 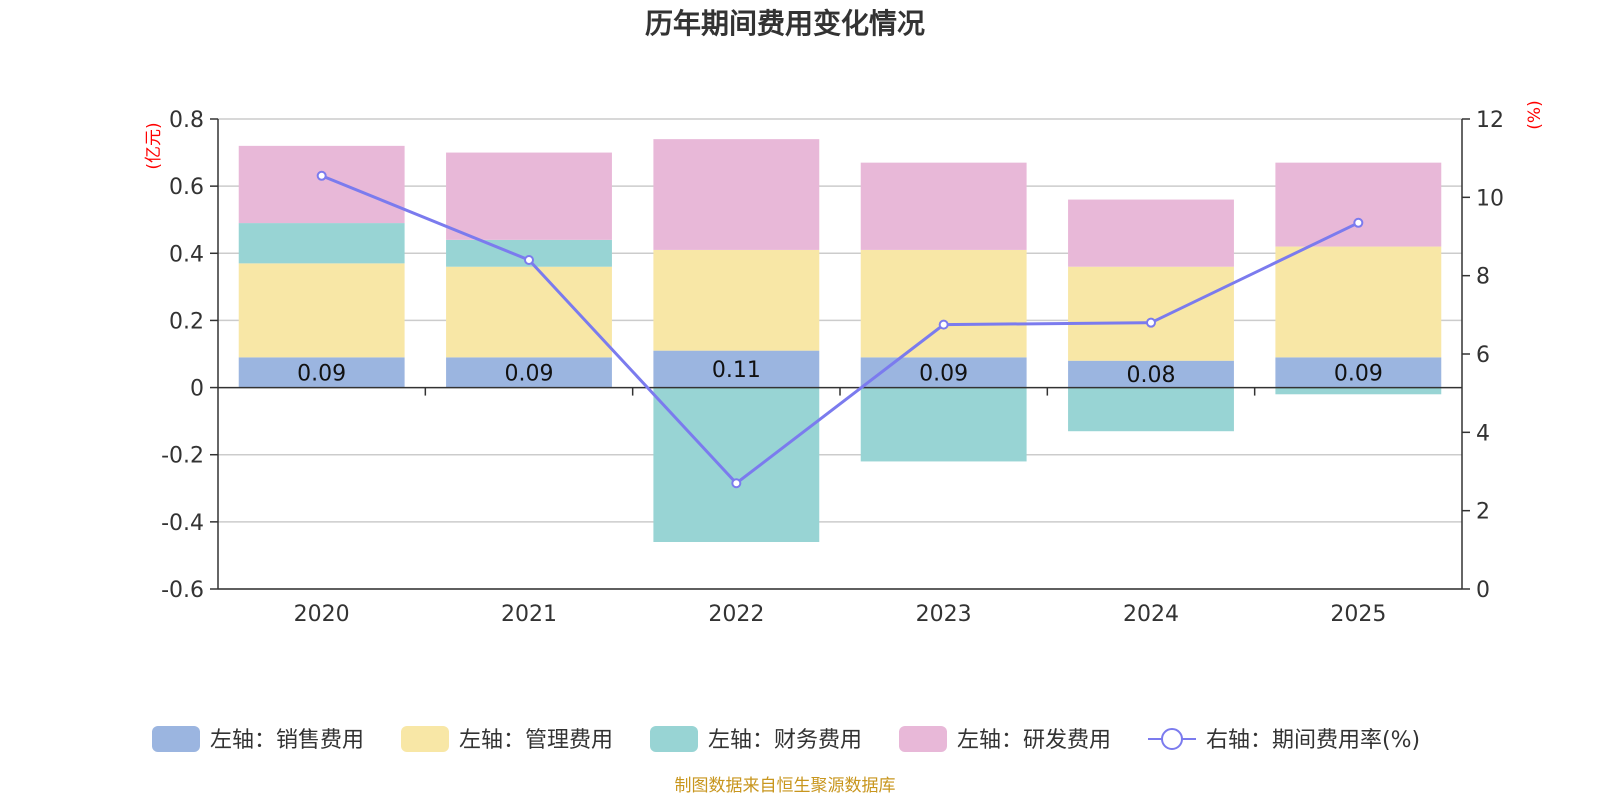 I want to click on x-axis-label: 2022, so click(x=736, y=614).